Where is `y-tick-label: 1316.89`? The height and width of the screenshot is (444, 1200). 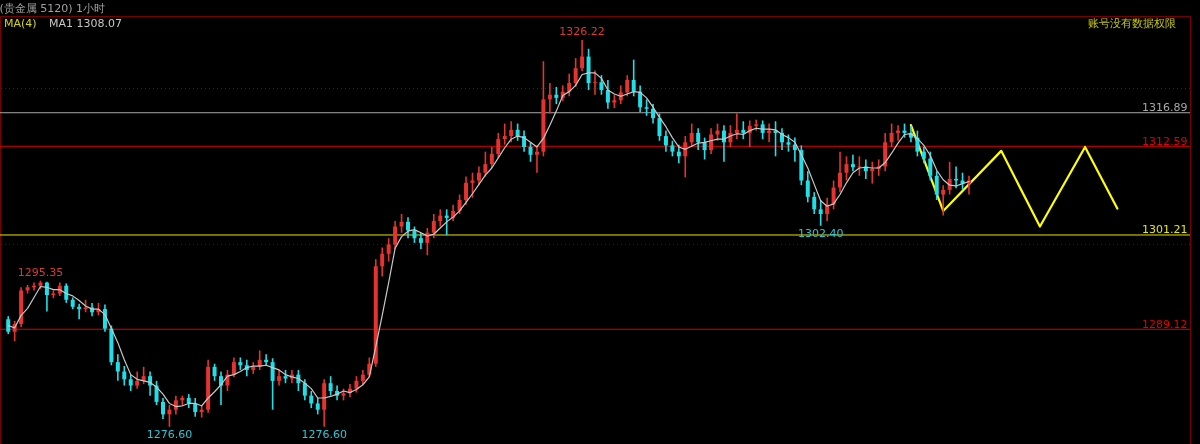 y-tick-label: 1316.89 is located at coordinates (1165, 108).